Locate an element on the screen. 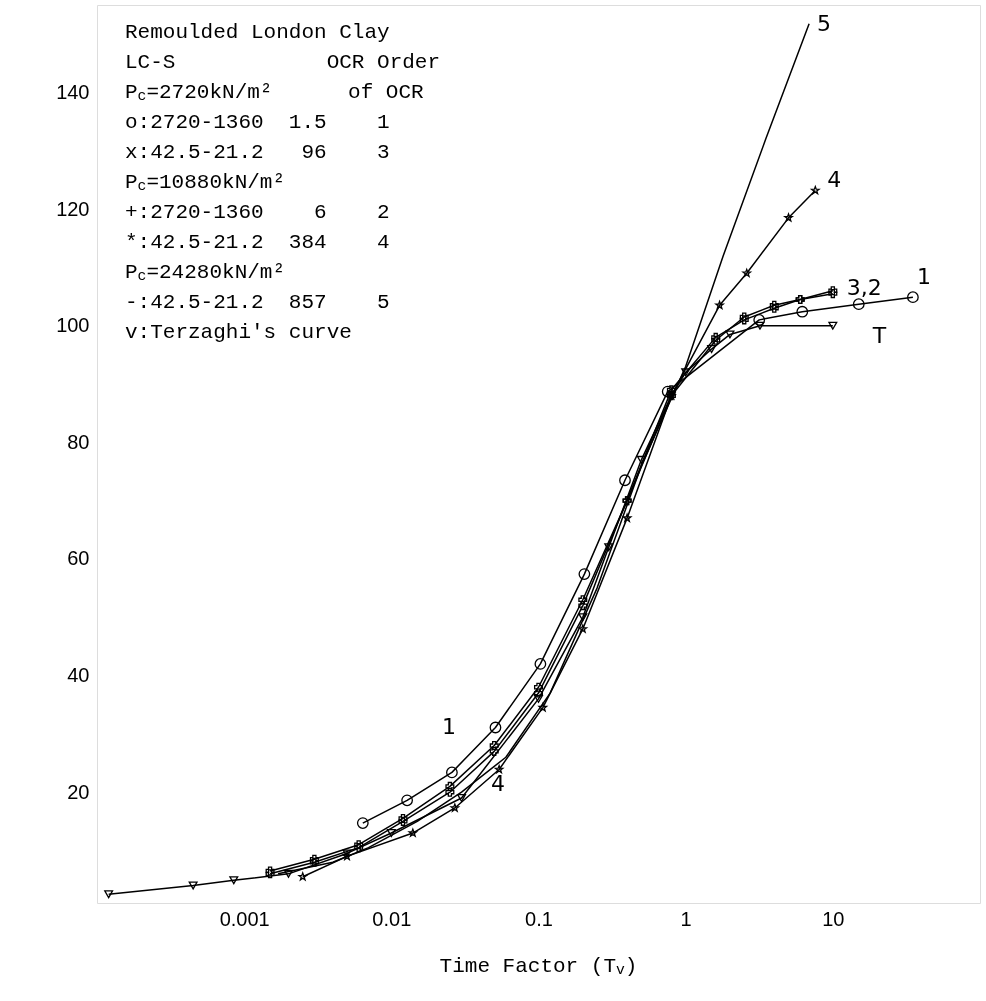 The image size is (986, 1001). annotation: x:42.5-21.2 96 3 is located at coordinates (257, 152).